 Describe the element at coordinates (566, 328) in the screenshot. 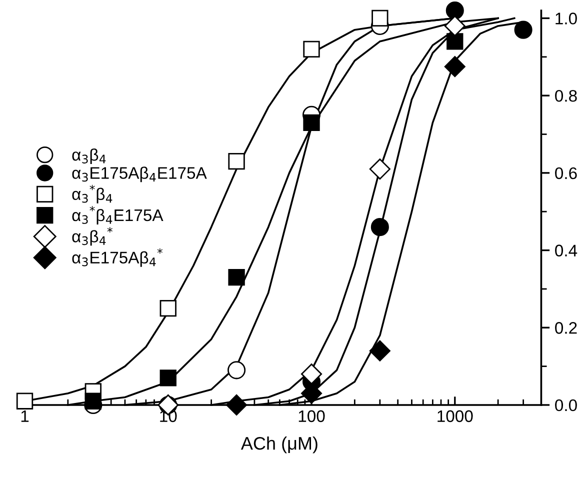

I see `y-tick-label: 0.2` at that location.